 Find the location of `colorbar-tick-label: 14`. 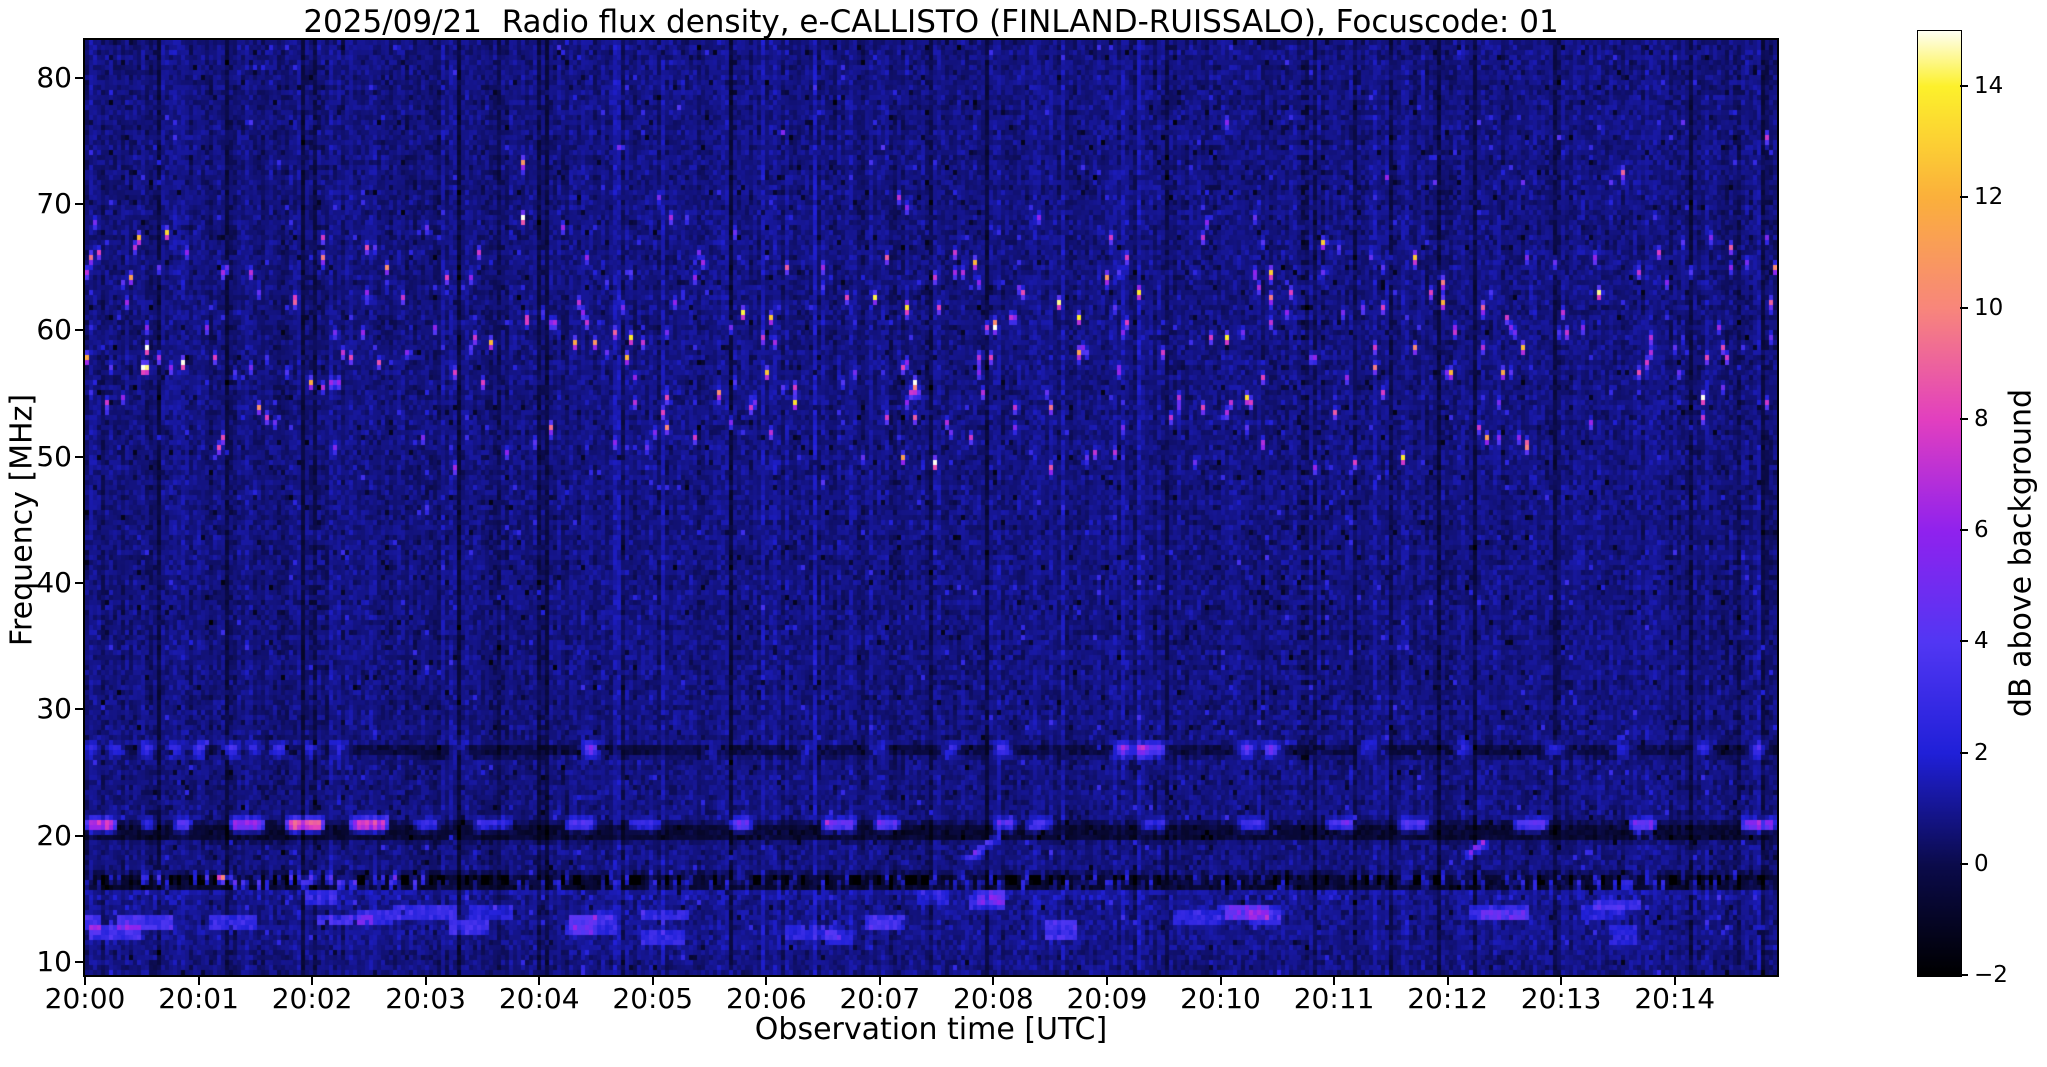

colorbar-tick-label: 14 is located at coordinates (1989, 85).